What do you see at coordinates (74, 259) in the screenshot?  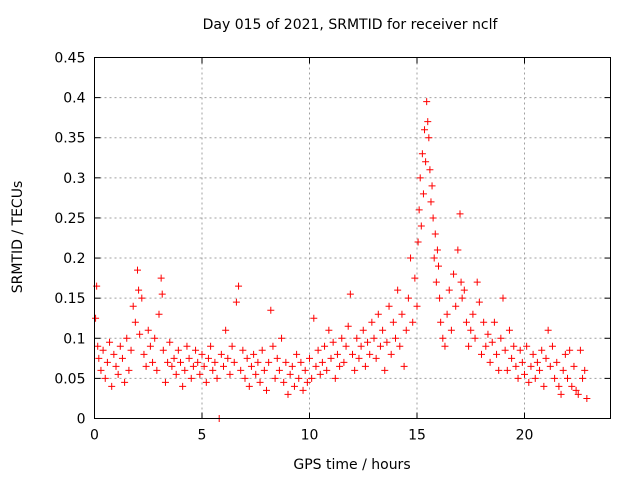 I see `y-tick-label: 0.2` at bounding box center [74, 259].